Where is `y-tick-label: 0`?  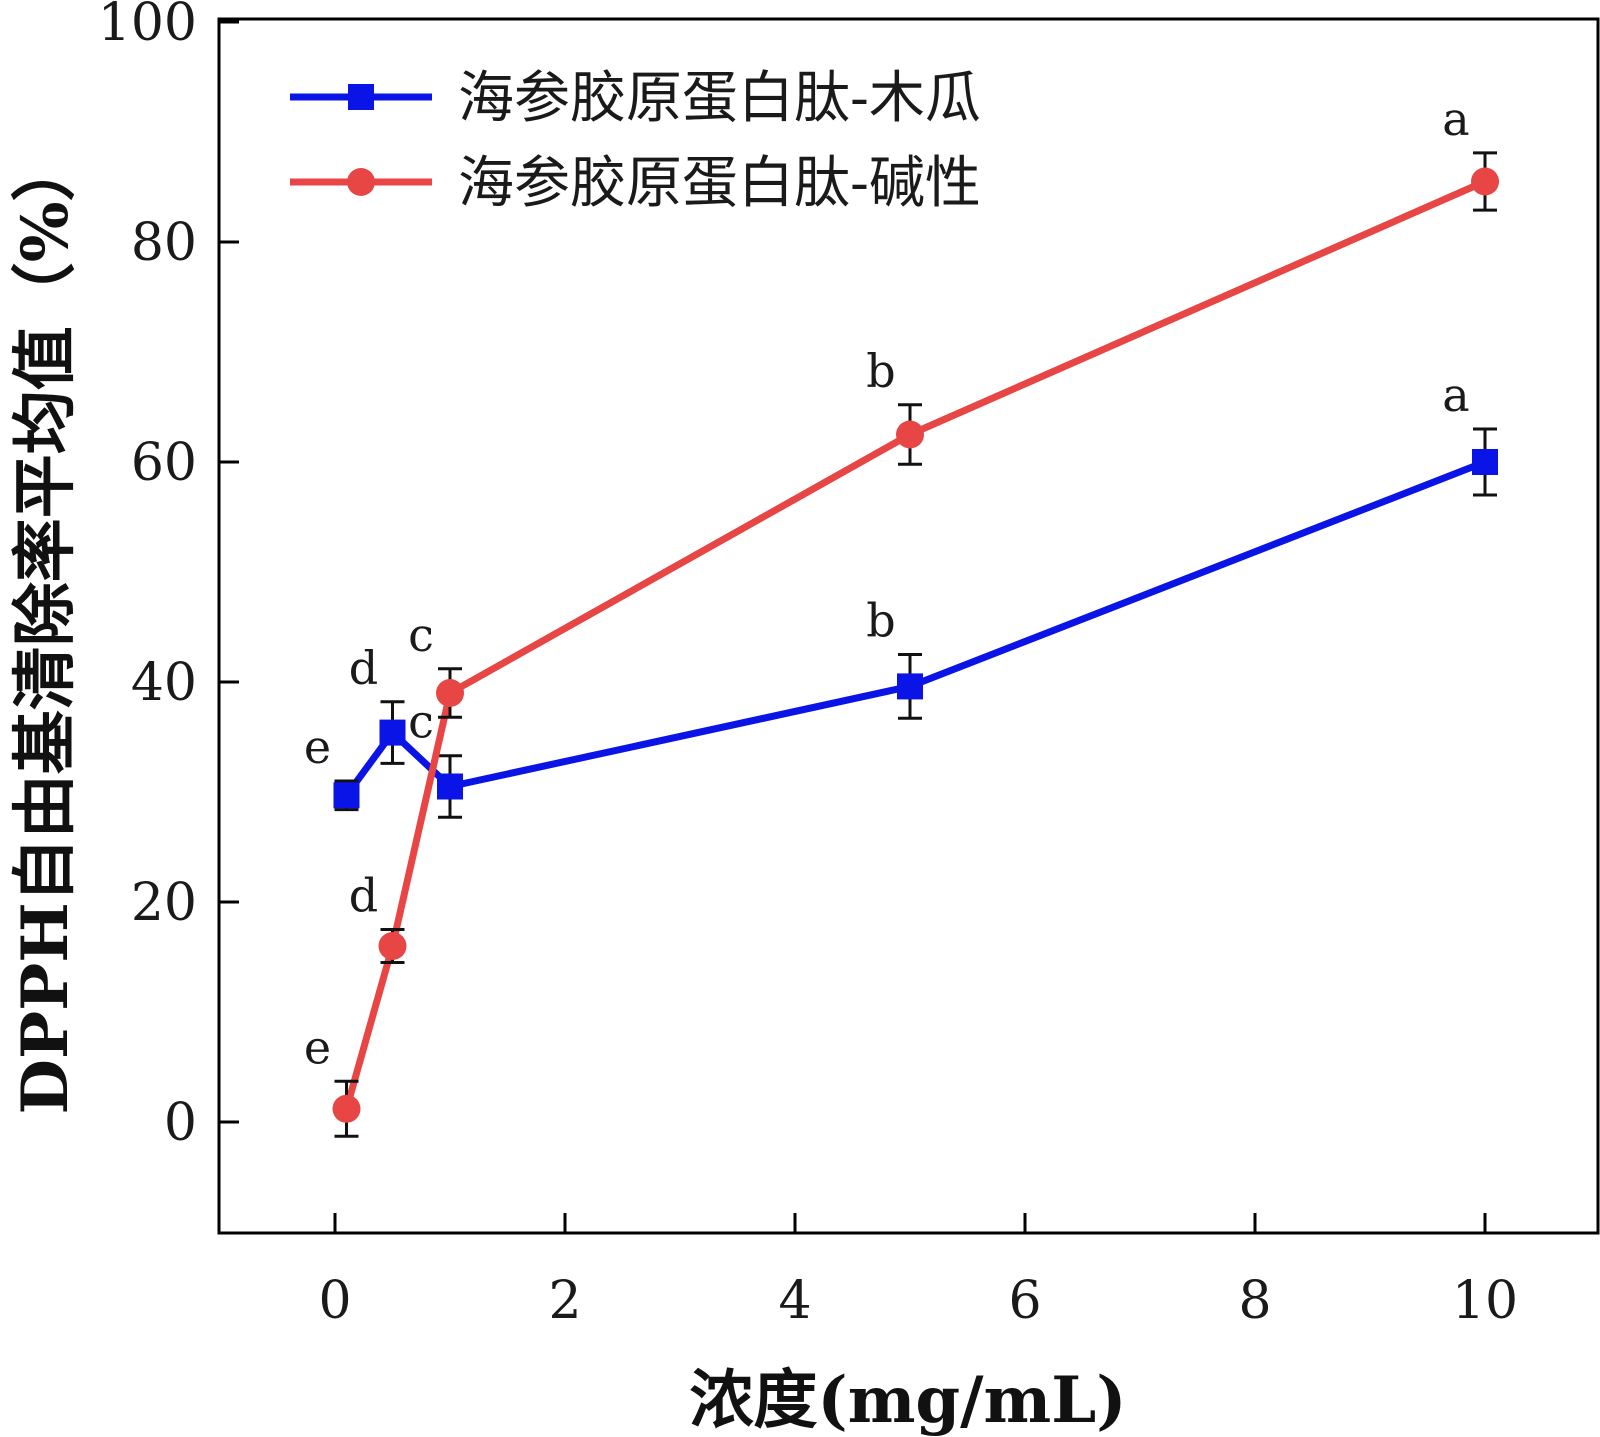 y-tick-label: 0 is located at coordinates (180, 1123).